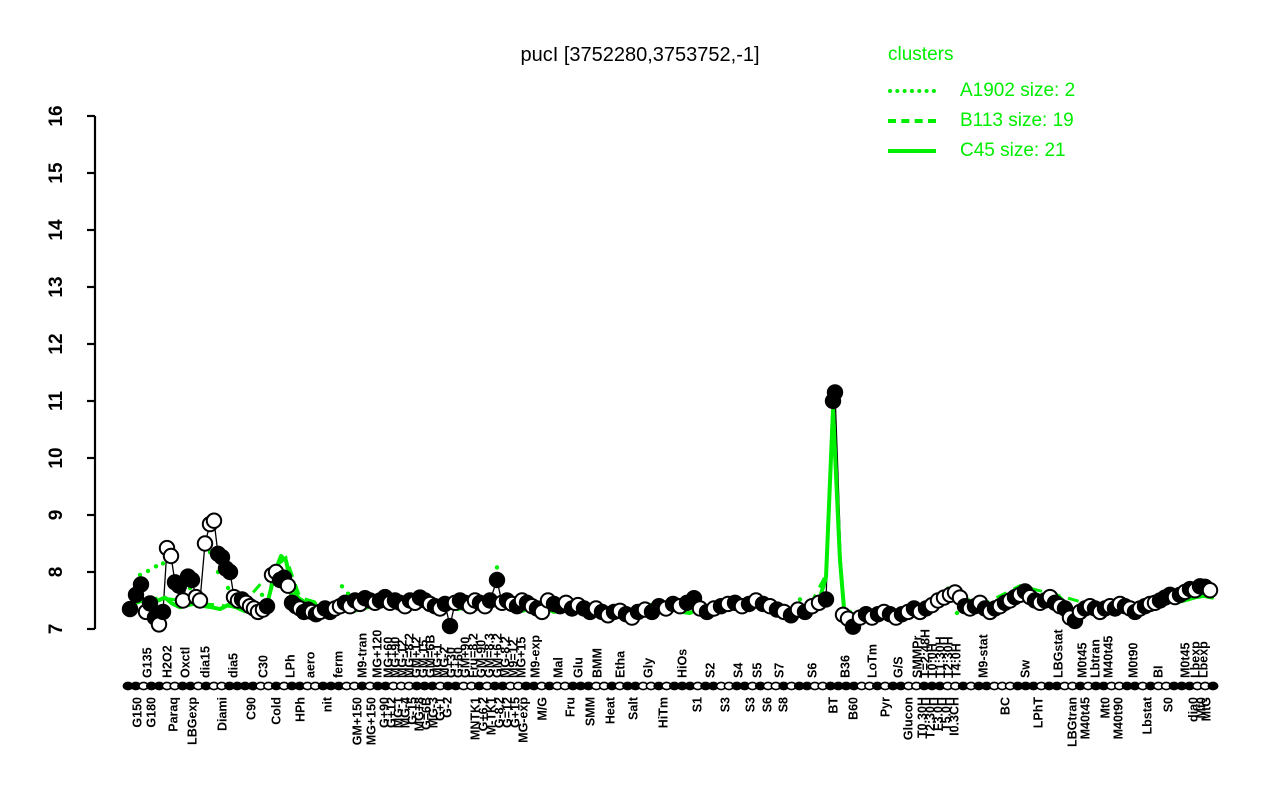 The height and width of the screenshot is (800, 1280). Describe the element at coordinates (56, 572) in the screenshot. I see `y-tick-label: 8` at that location.